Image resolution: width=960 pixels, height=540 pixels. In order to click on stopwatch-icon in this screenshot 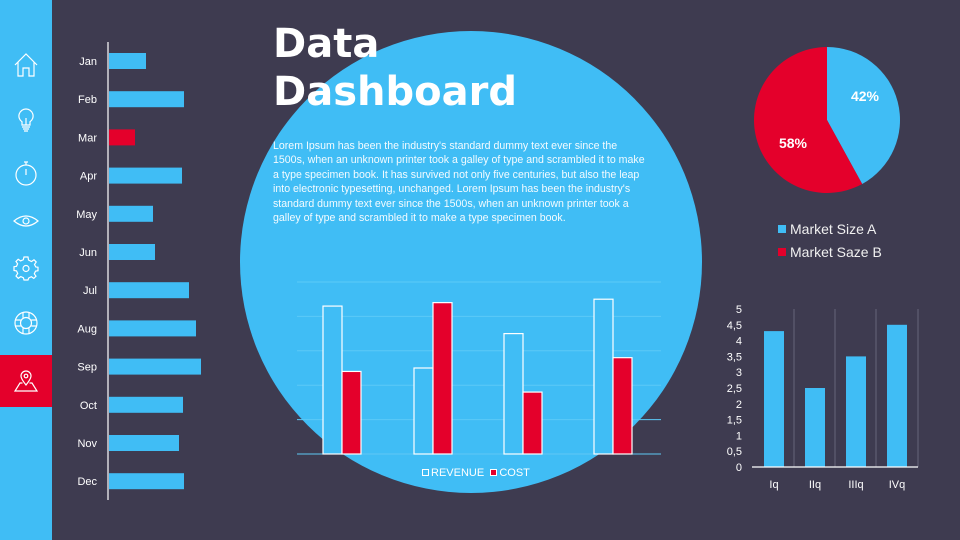, I will do `click(26, 173)`.